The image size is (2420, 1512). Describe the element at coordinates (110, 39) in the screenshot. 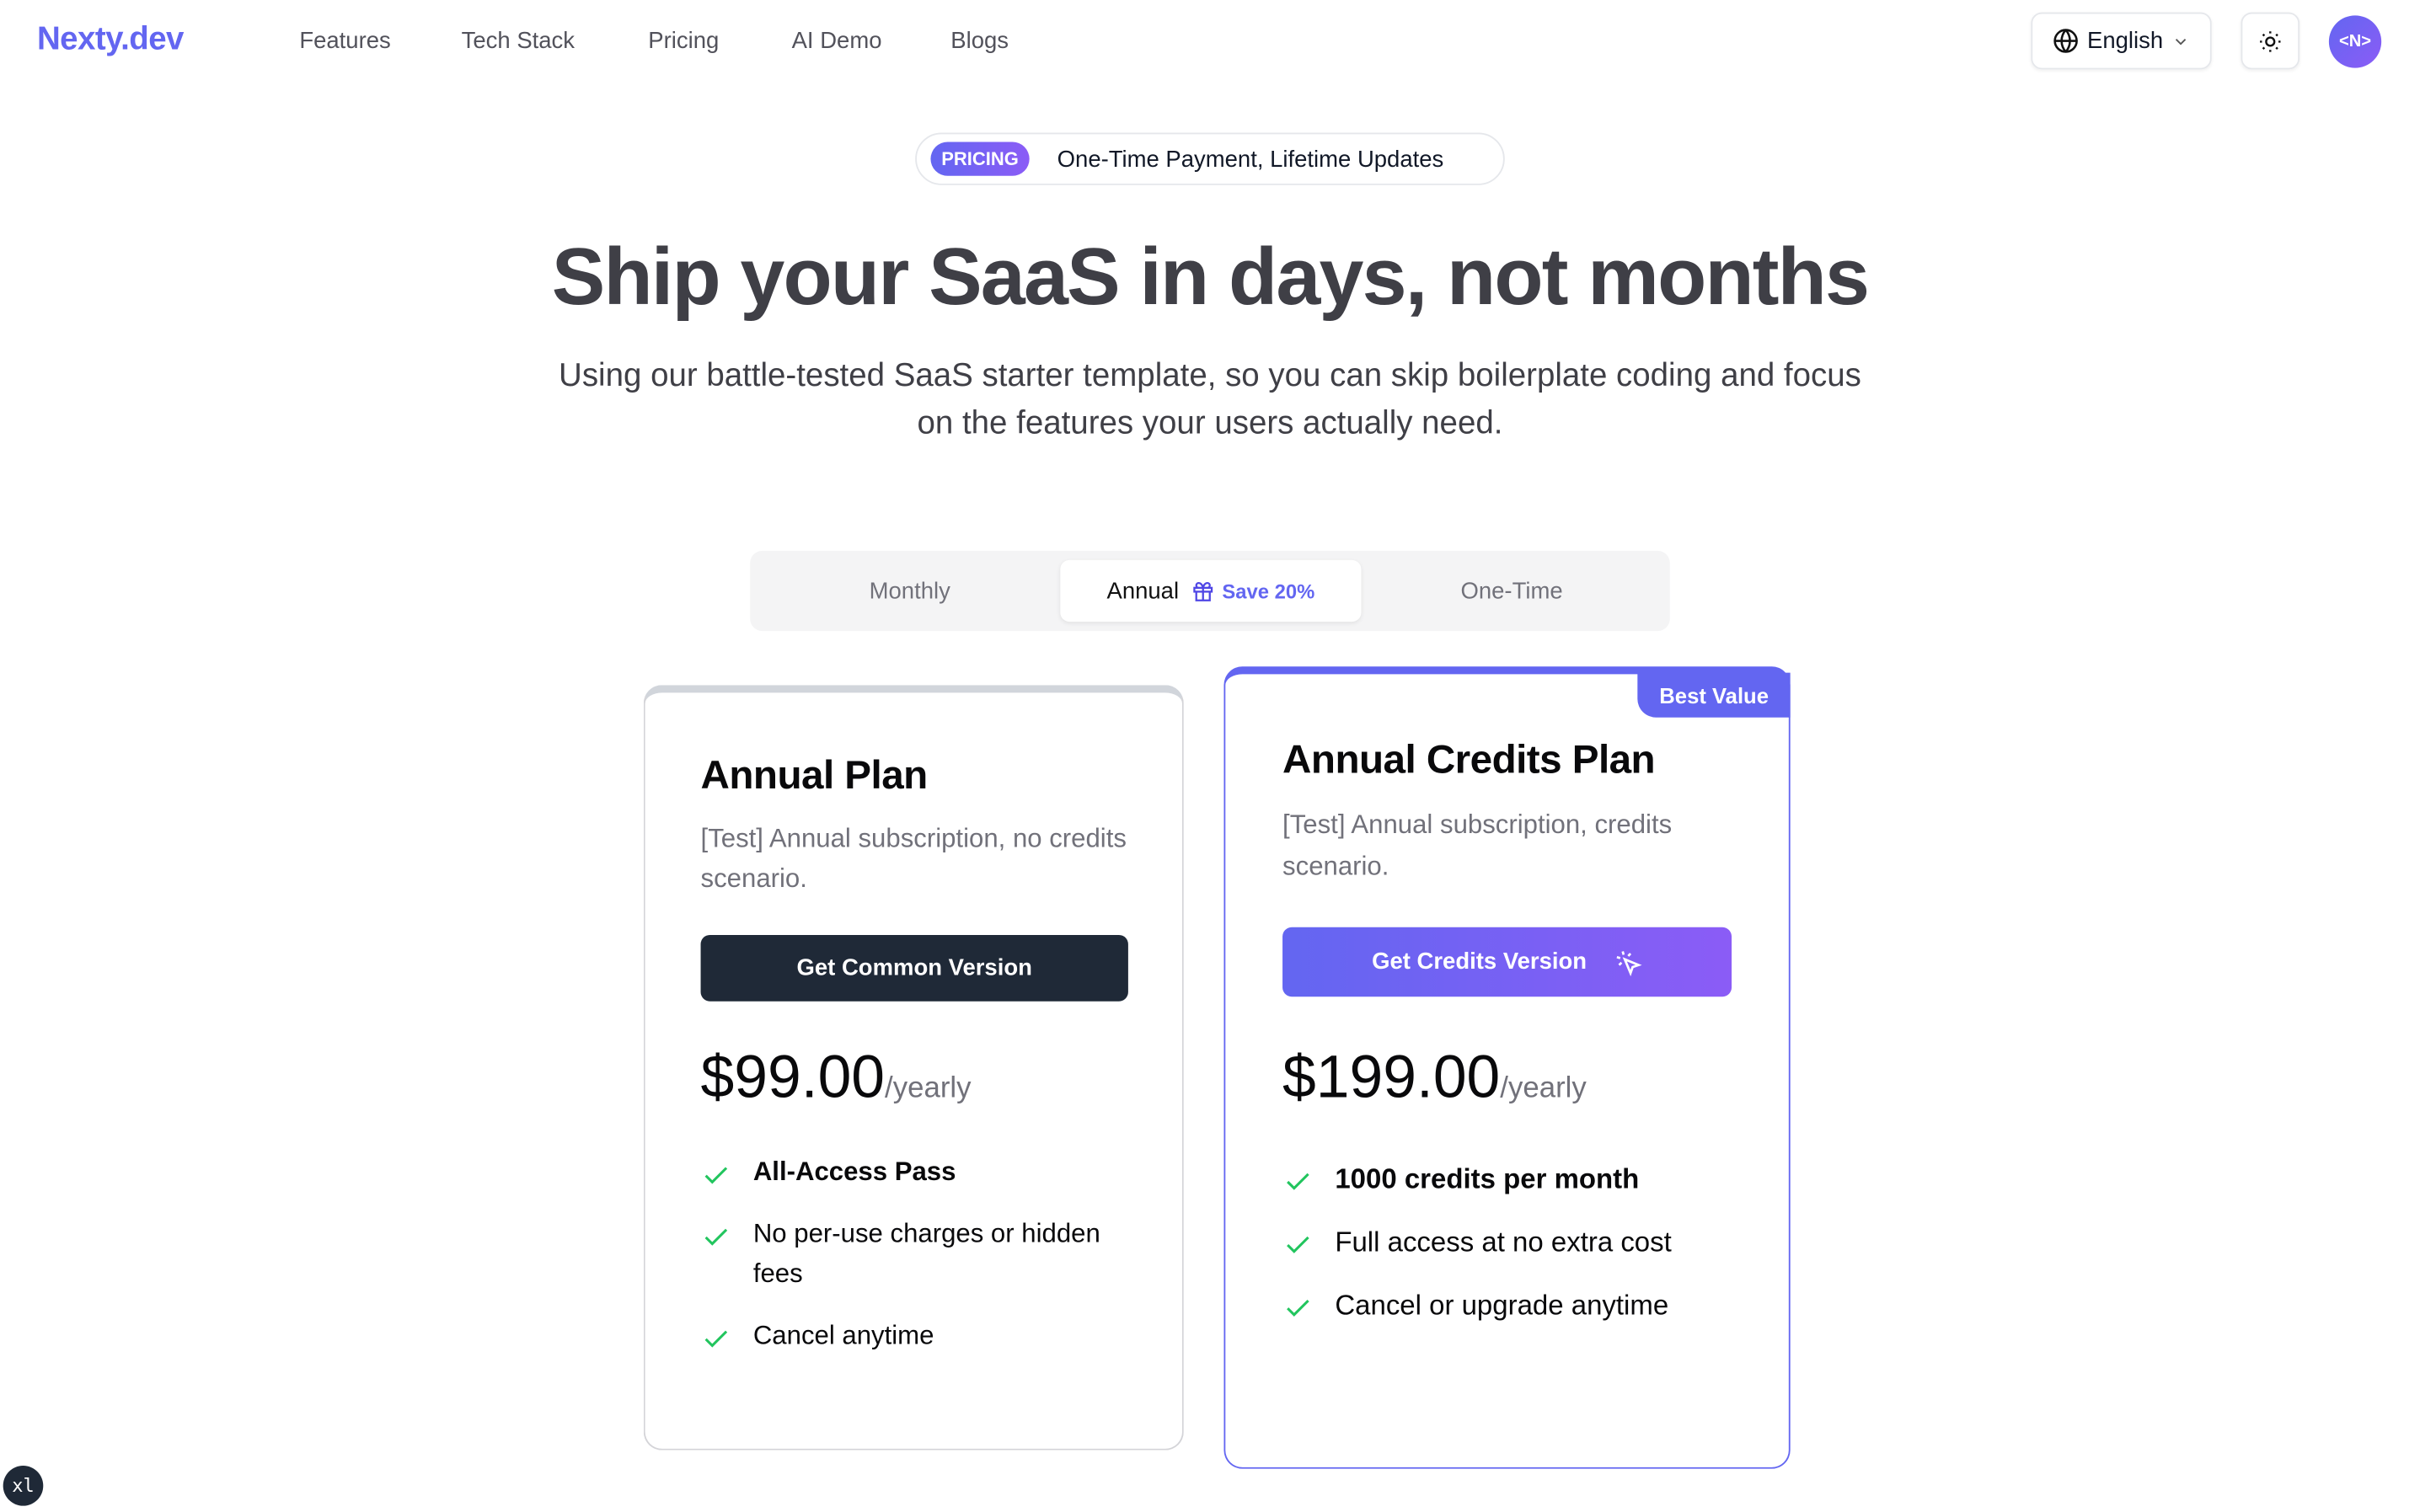

I see `logo: Nexty.dev` at that location.